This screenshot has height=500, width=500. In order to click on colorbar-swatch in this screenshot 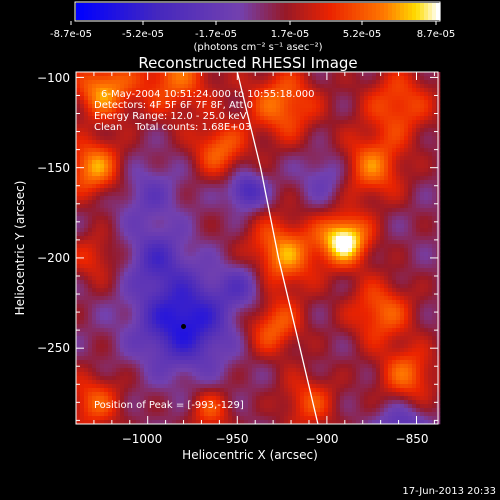, I will do `click(122, 11)`.